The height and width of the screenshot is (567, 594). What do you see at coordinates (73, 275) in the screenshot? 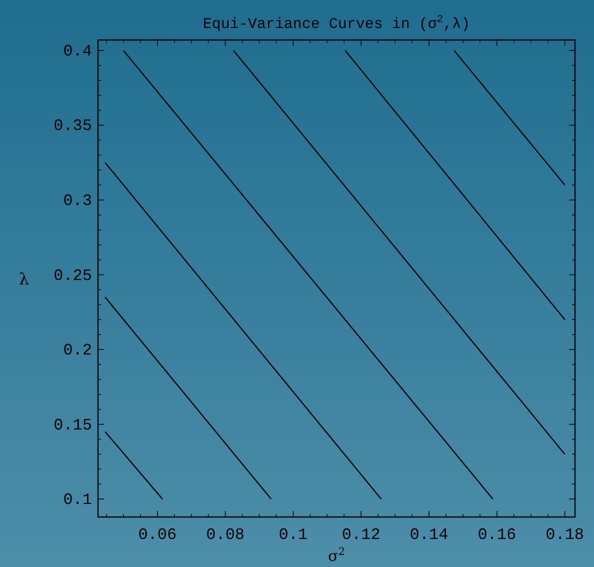
I see `y-tick-label: 0.25` at bounding box center [73, 275].